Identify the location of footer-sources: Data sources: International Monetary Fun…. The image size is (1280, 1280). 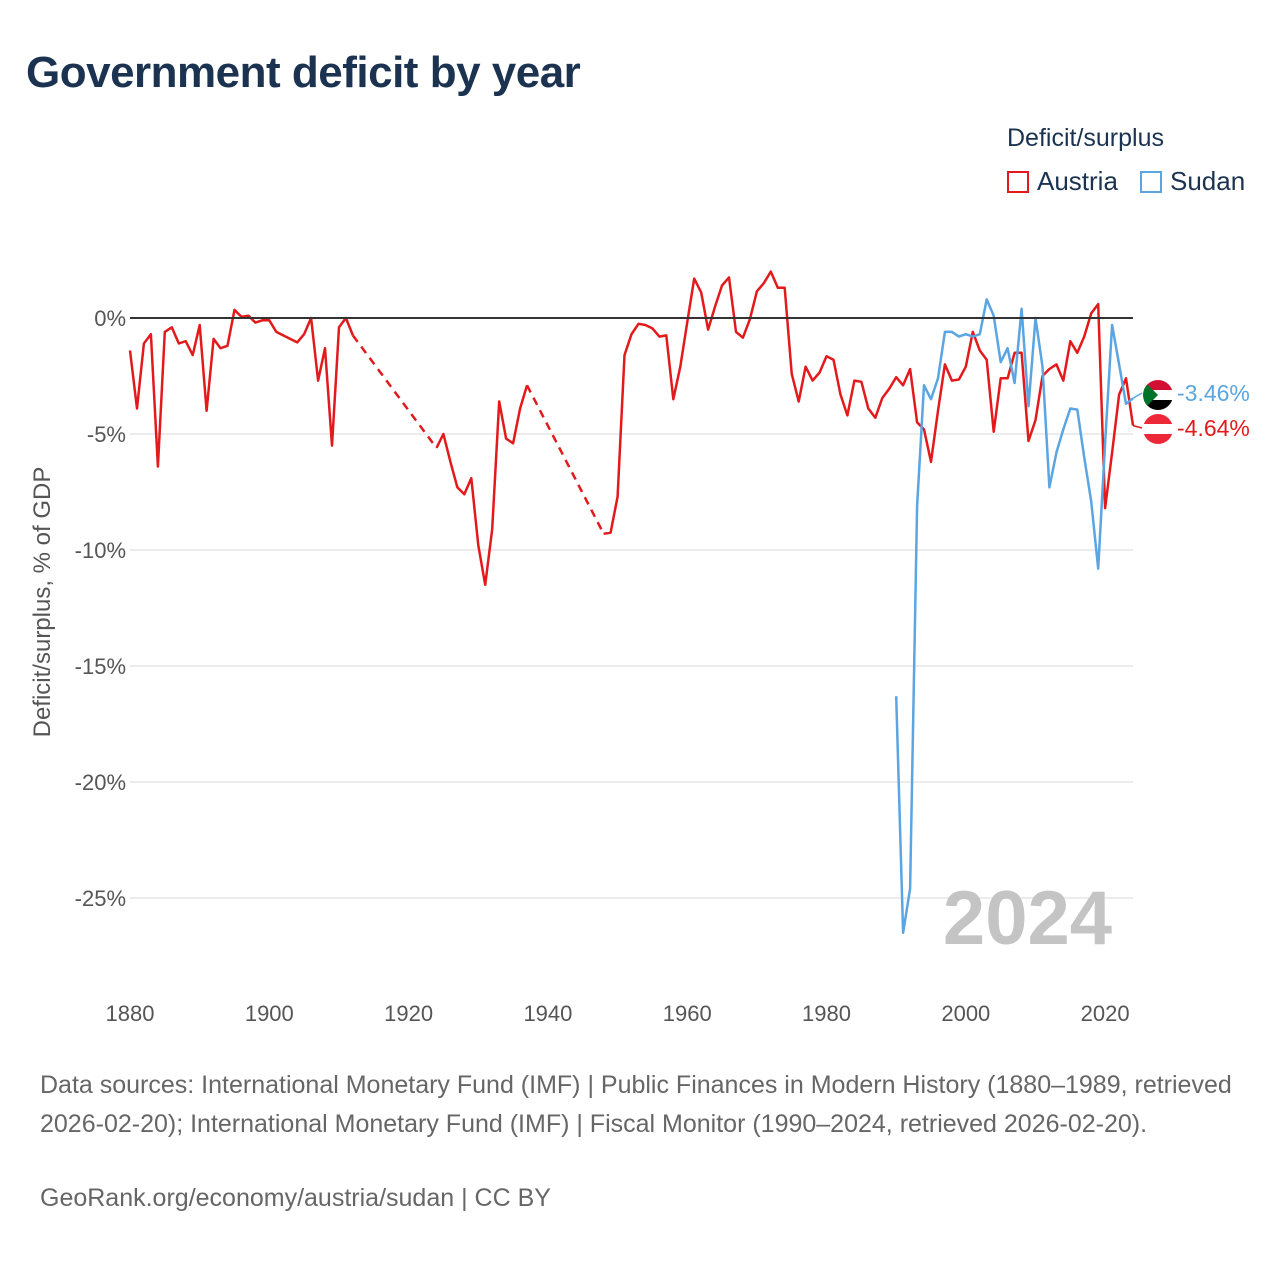
(636, 1104).